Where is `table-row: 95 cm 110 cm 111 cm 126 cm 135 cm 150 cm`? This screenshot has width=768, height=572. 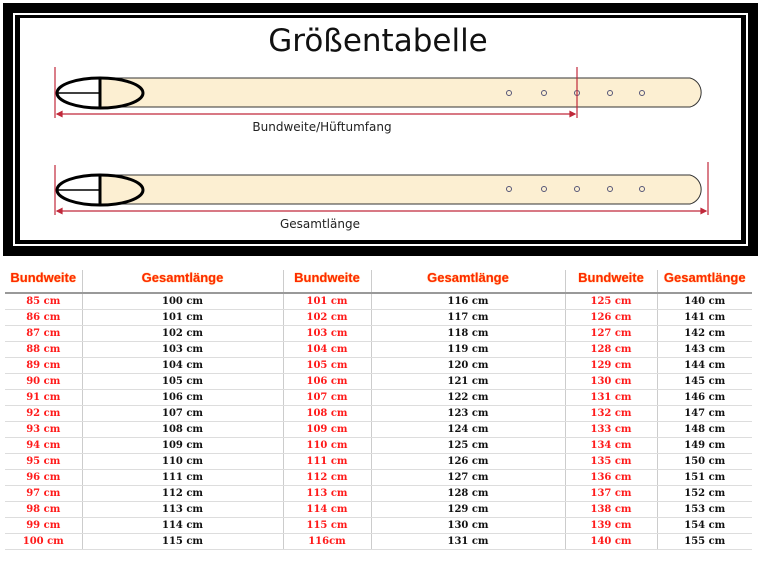
table-row: 95 cm 110 cm 111 cm 126 cm 135 cm 150 cm is located at coordinates (378, 461).